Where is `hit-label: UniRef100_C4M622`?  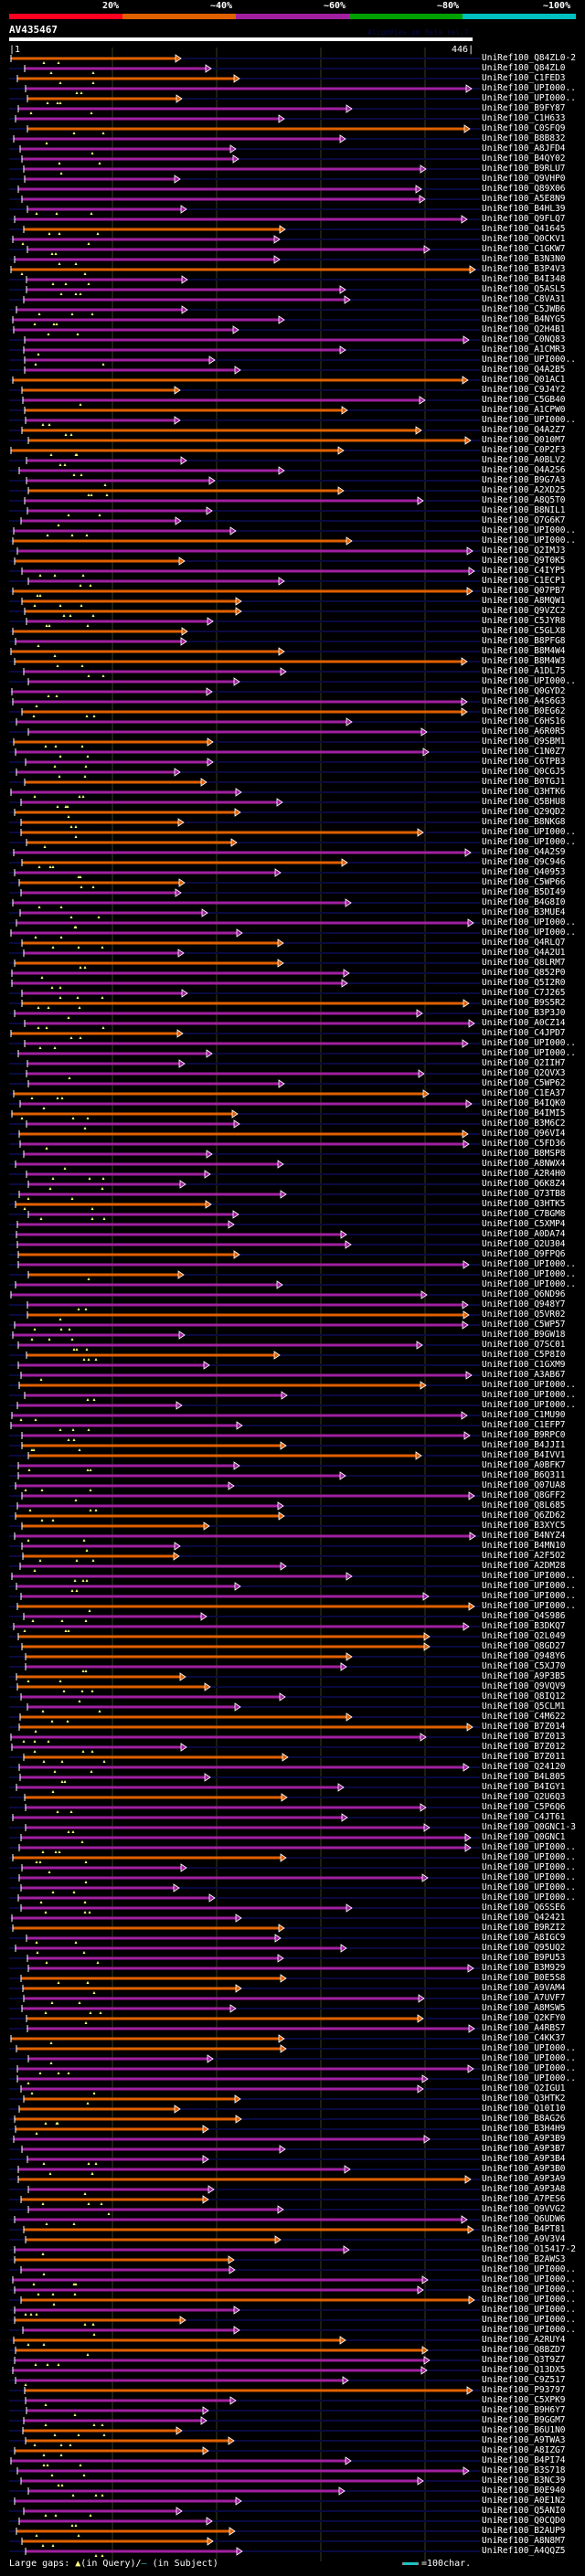 hit-label: UniRef100_C4M622 is located at coordinates (524, 1717).